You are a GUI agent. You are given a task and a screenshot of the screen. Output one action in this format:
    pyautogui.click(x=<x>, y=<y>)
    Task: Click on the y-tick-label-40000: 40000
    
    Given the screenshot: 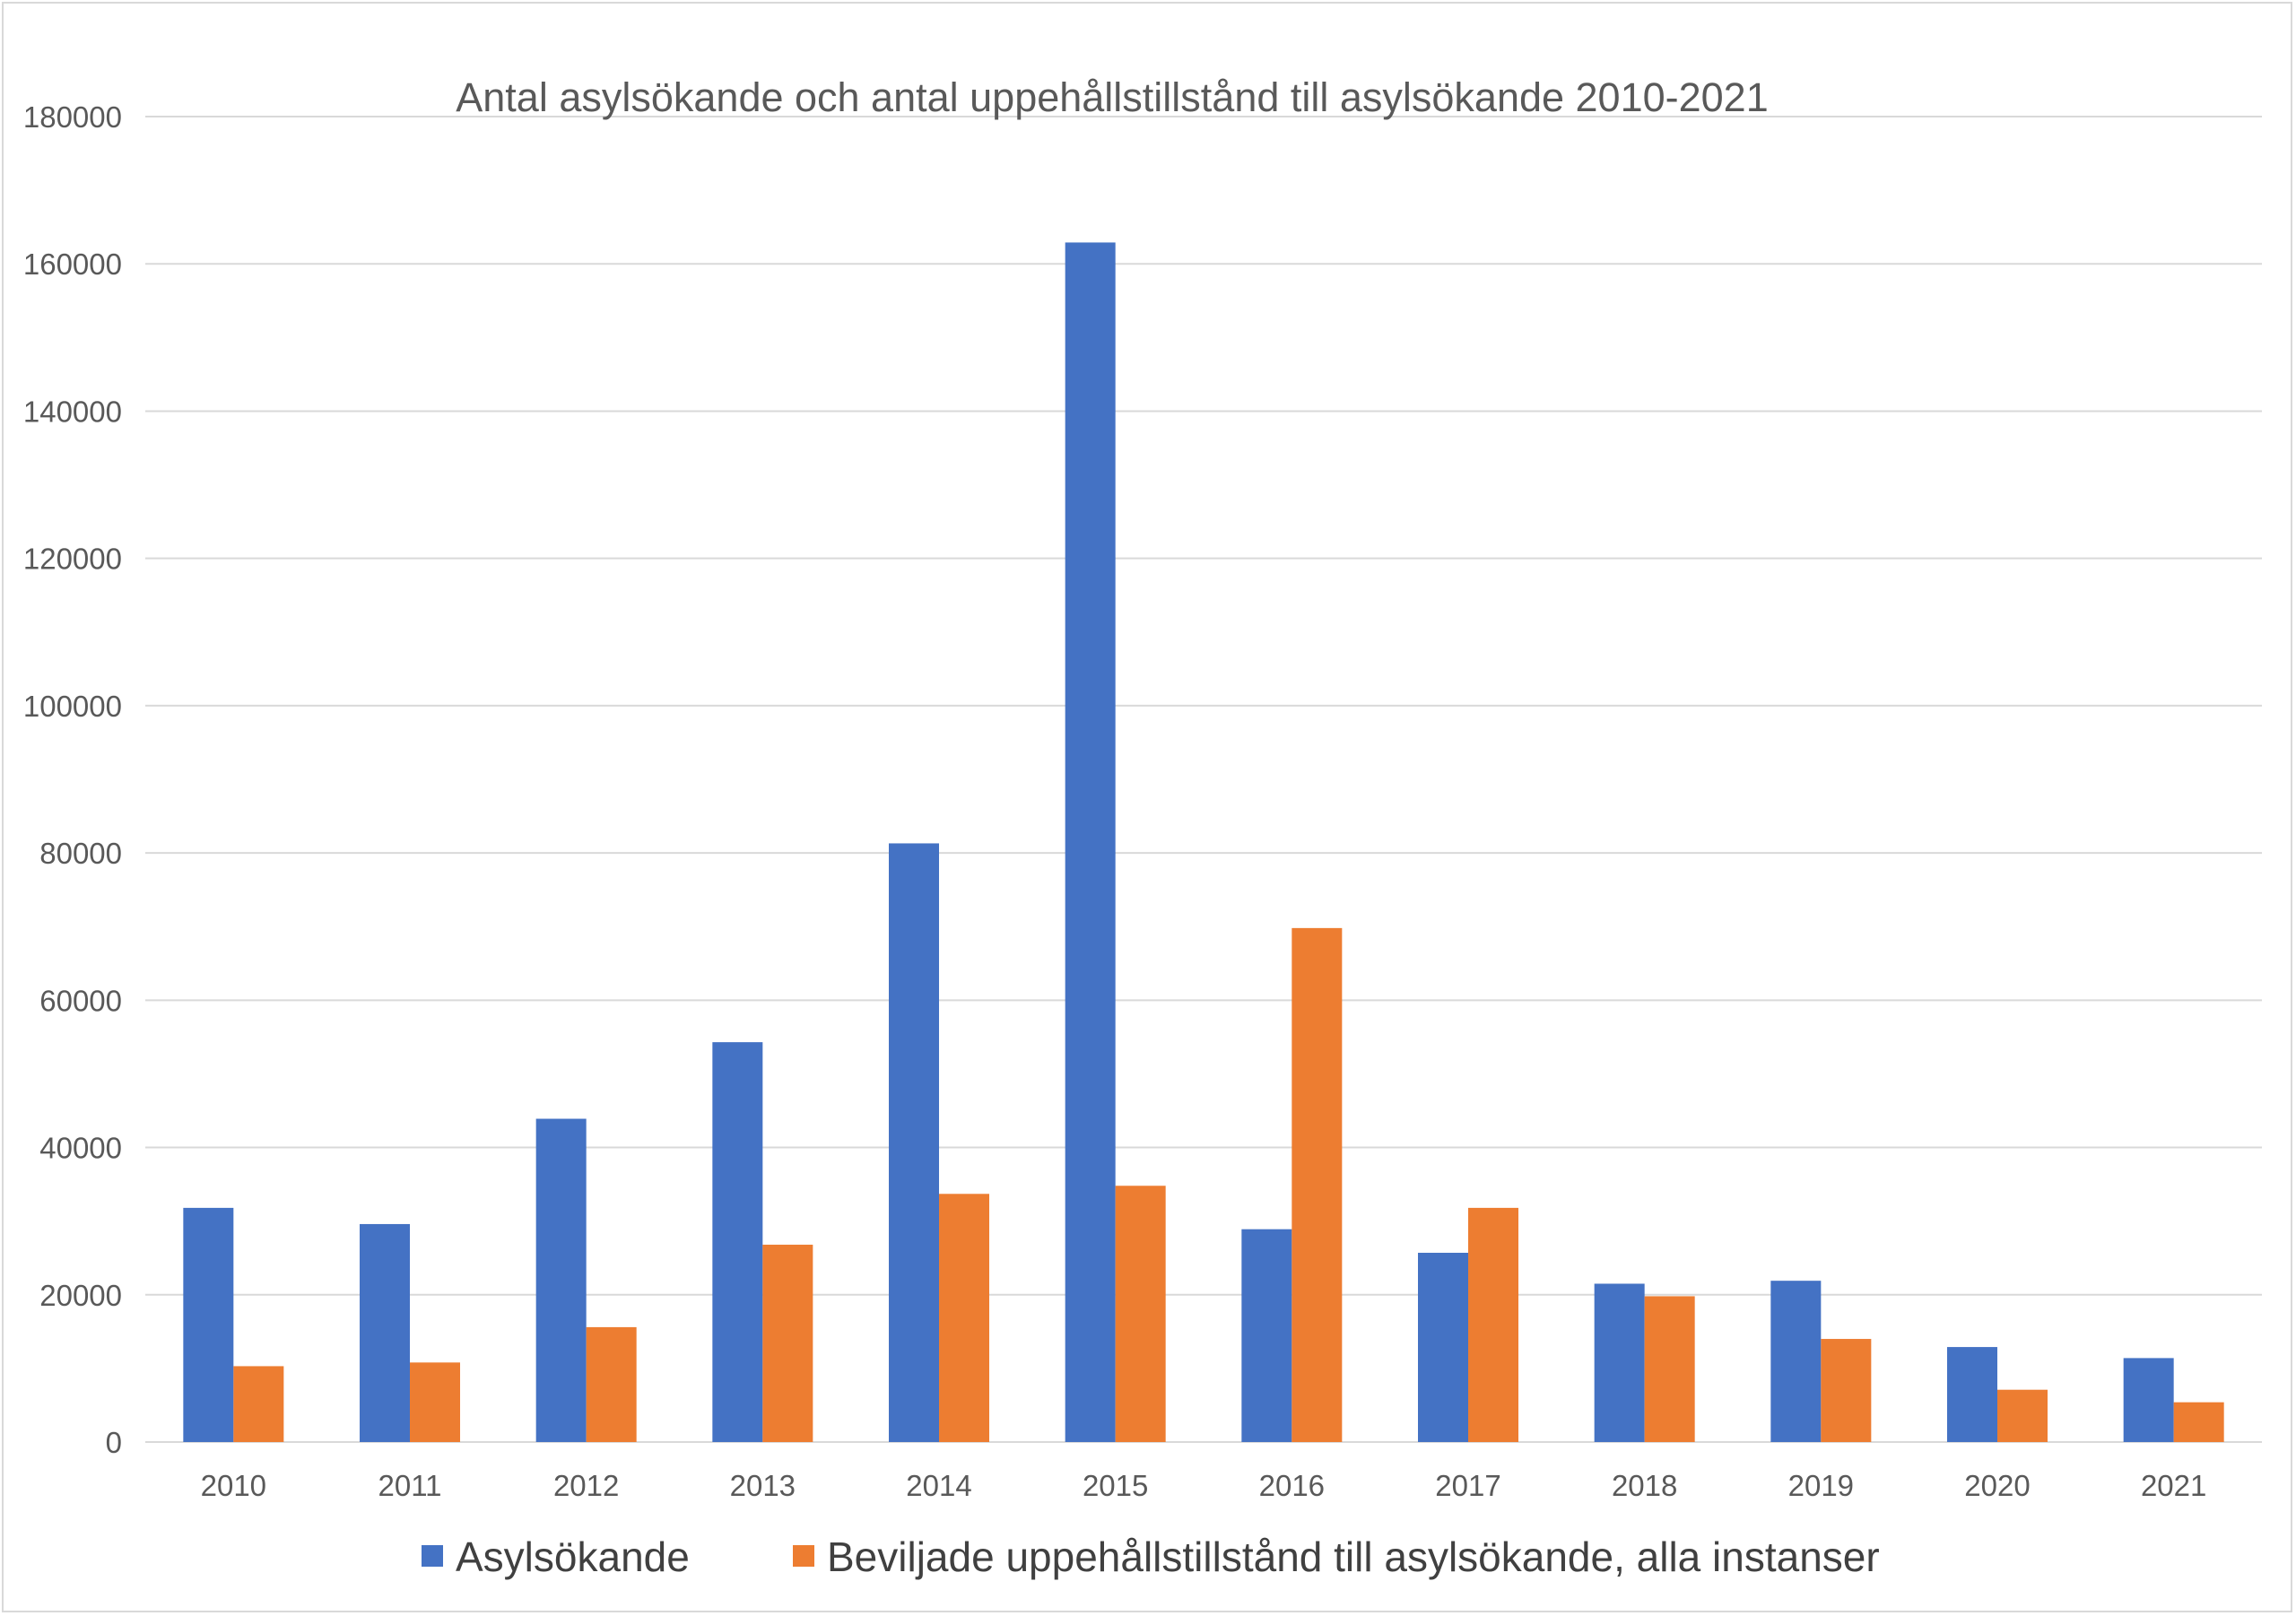 What is the action you would take?
    pyautogui.click(x=80, y=1148)
    